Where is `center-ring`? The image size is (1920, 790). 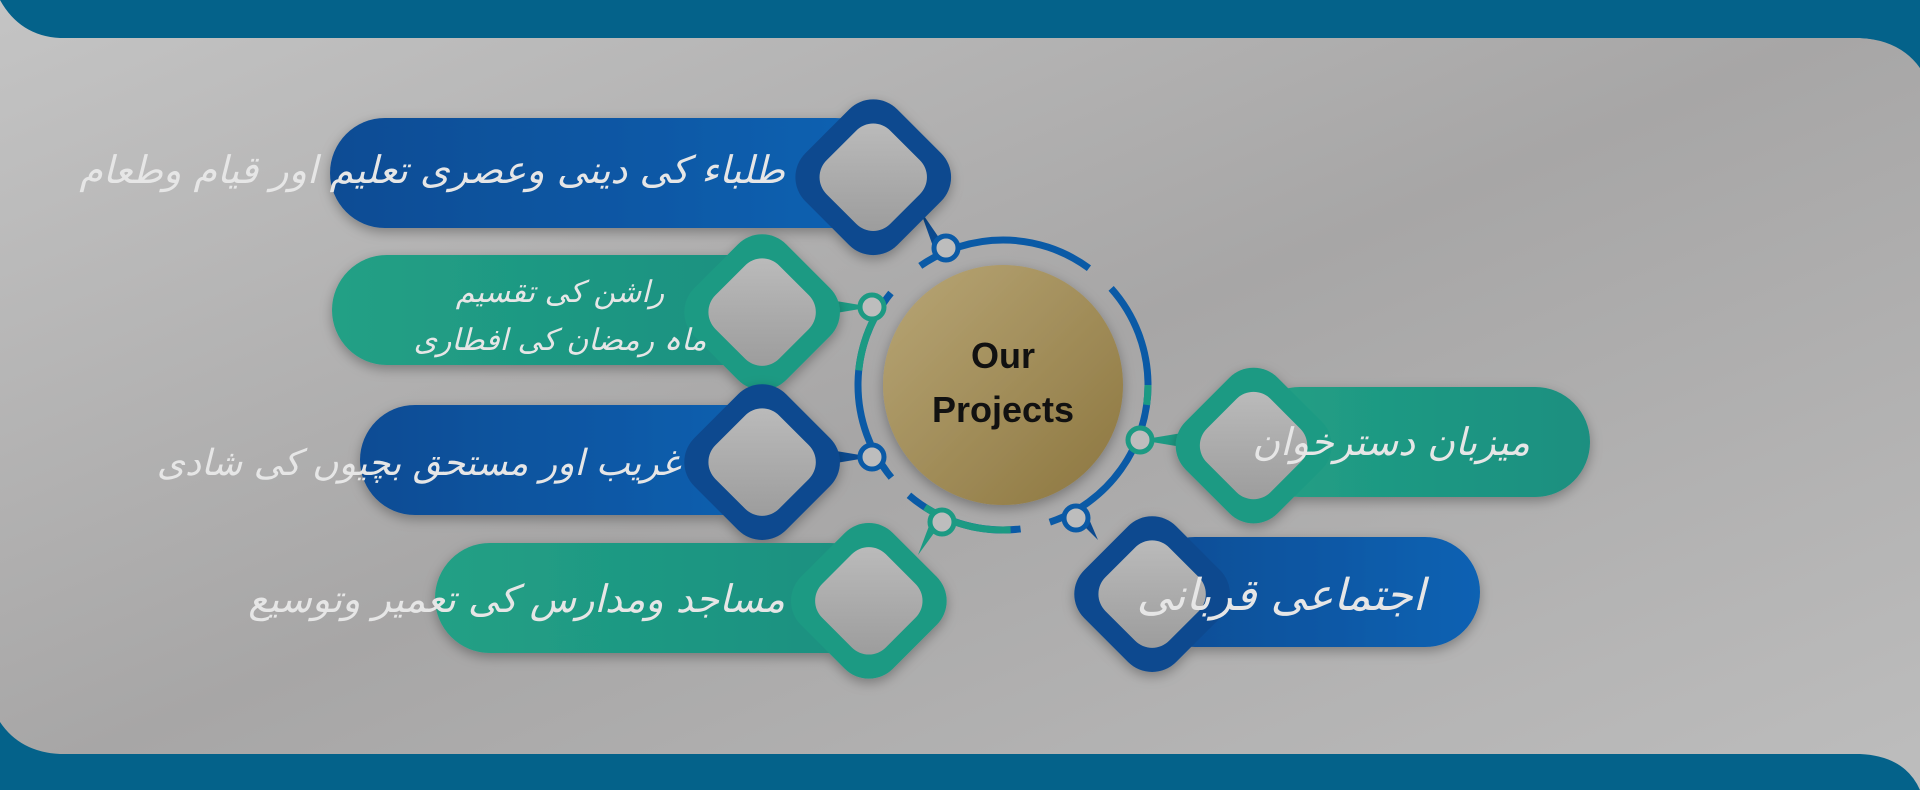
center-ring is located at coordinates (1003, 385).